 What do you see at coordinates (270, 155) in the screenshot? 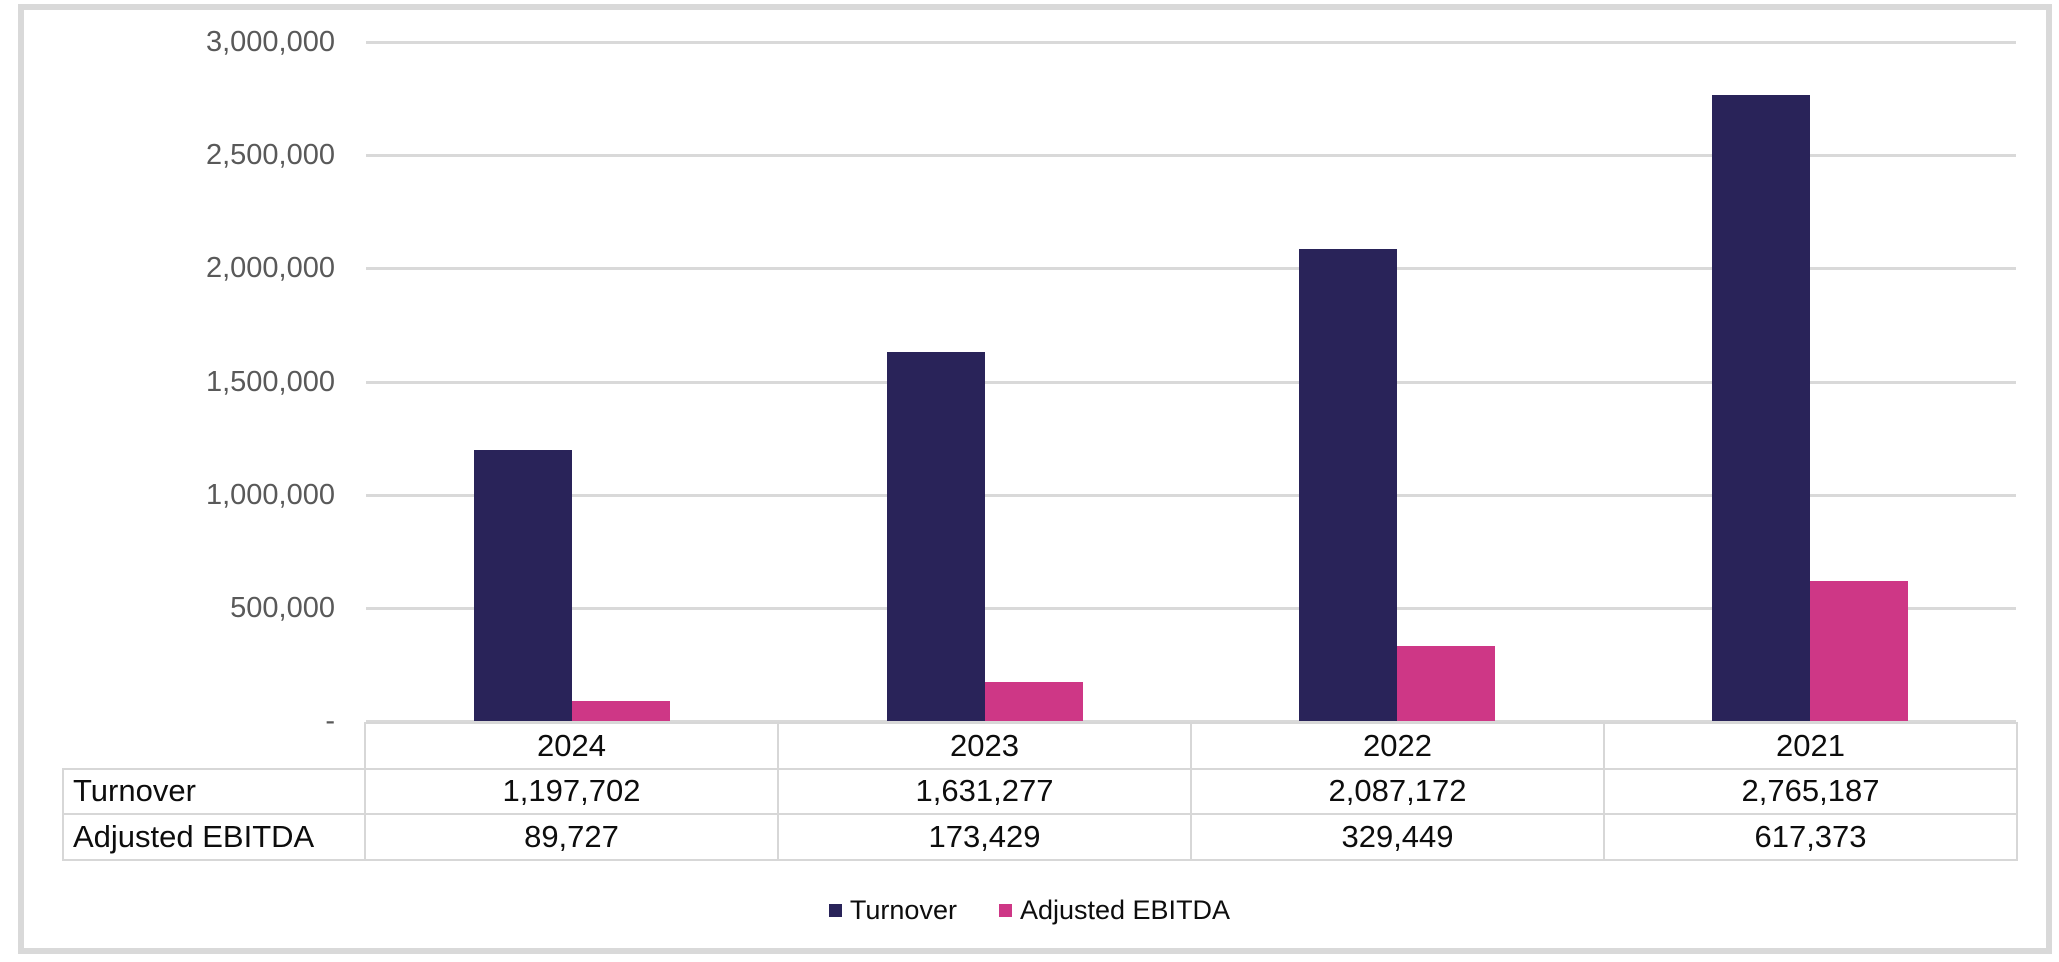
I see `y-axis-tick-label: 2,500,000` at bounding box center [270, 155].